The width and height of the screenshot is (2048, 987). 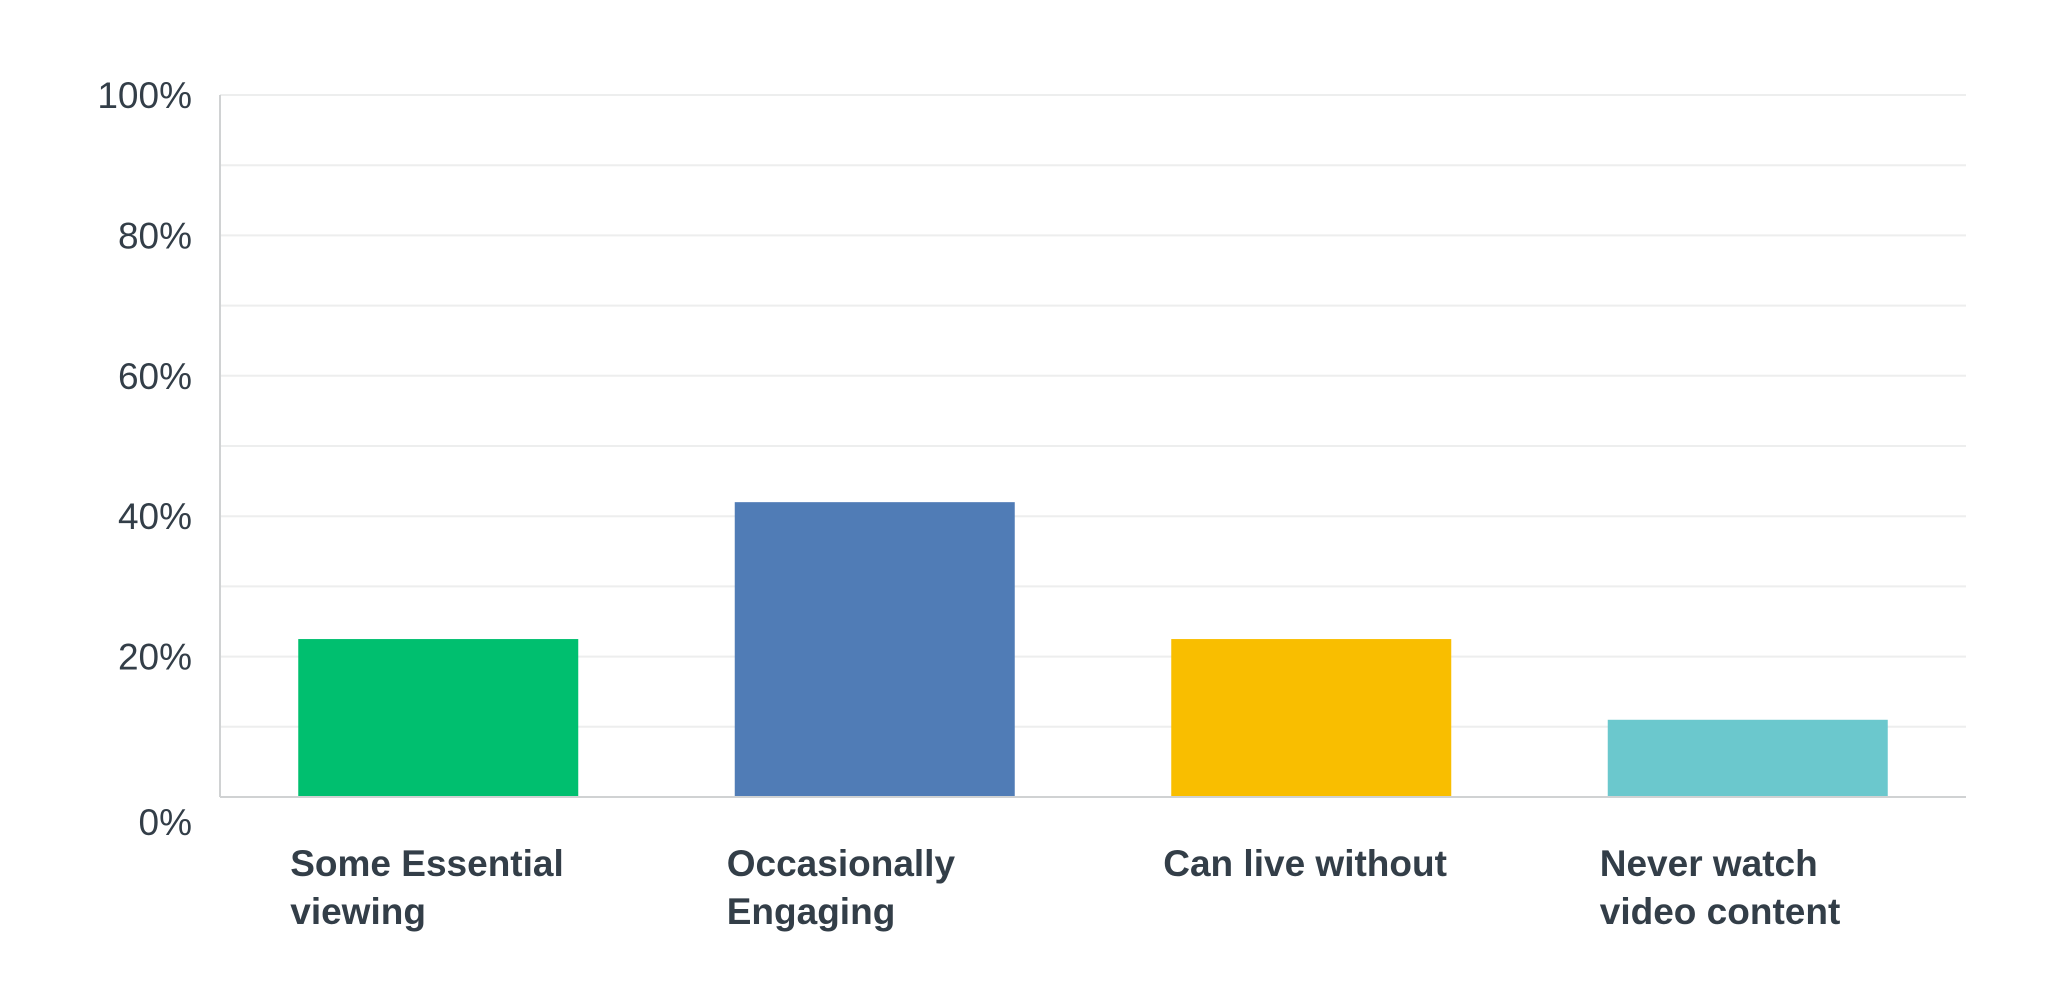 I want to click on x-tick-label: video content, so click(x=1720, y=911).